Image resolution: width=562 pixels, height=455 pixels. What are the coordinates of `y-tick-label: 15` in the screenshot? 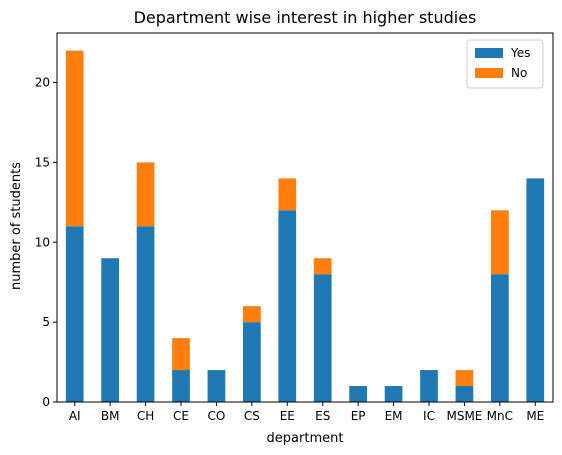 It's located at (42, 162).